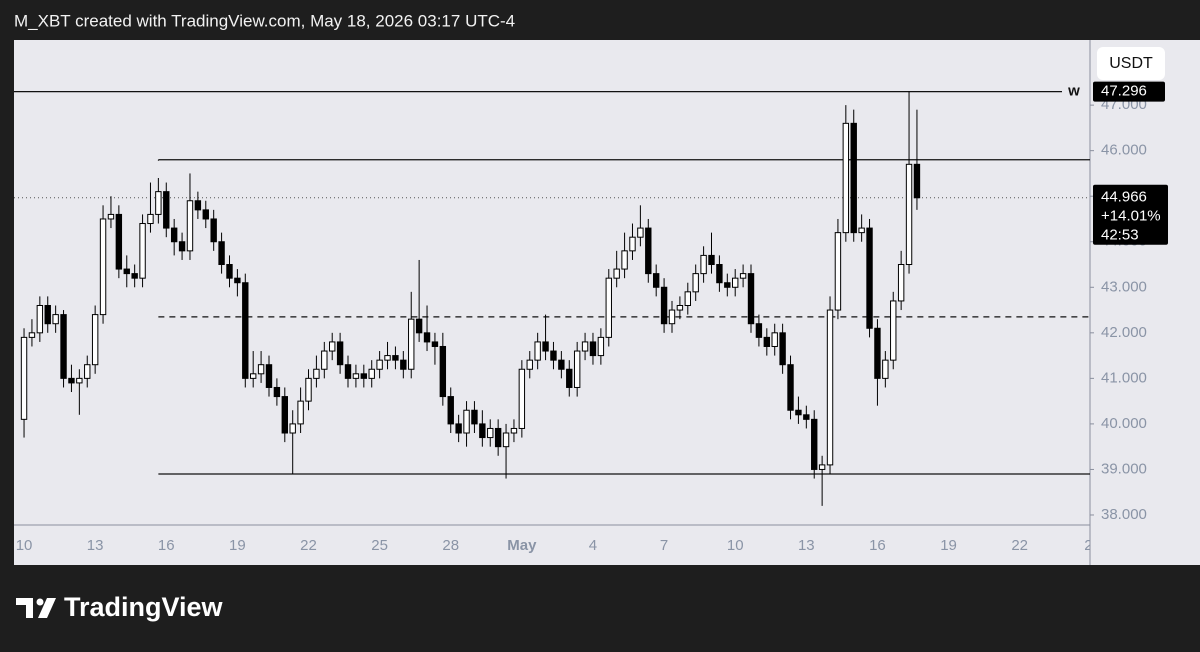 This screenshot has height=652, width=1200. Describe the element at coordinates (1120, 235) in the screenshot. I see `countdown-label: 42:53` at that location.